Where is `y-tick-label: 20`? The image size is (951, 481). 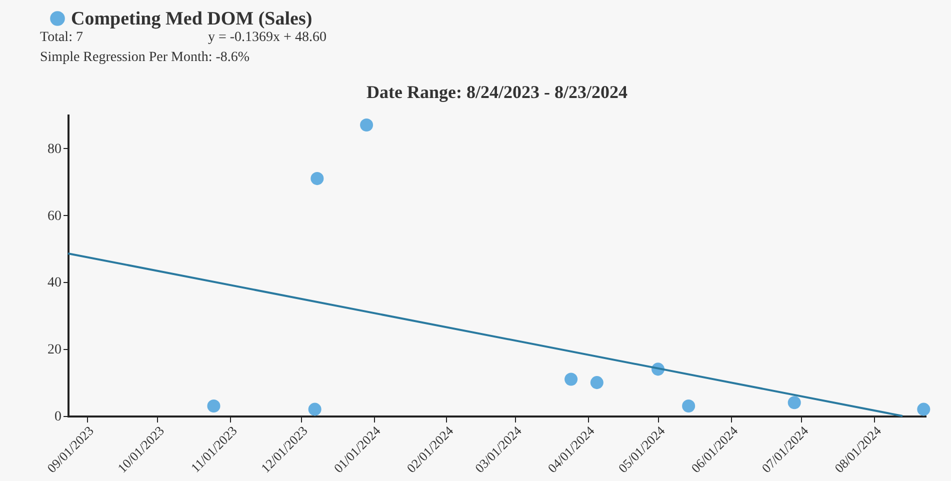
y-tick-label: 20 is located at coordinates (55, 350).